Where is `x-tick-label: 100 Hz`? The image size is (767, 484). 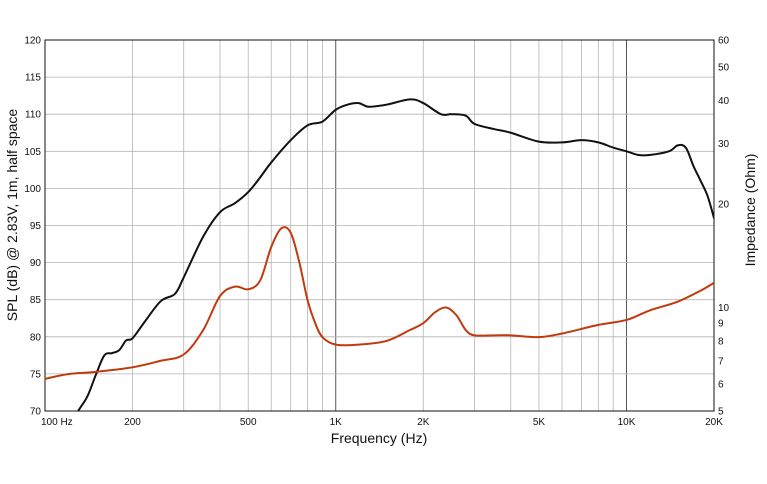 x-tick-label: 100 Hz is located at coordinates (57, 422).